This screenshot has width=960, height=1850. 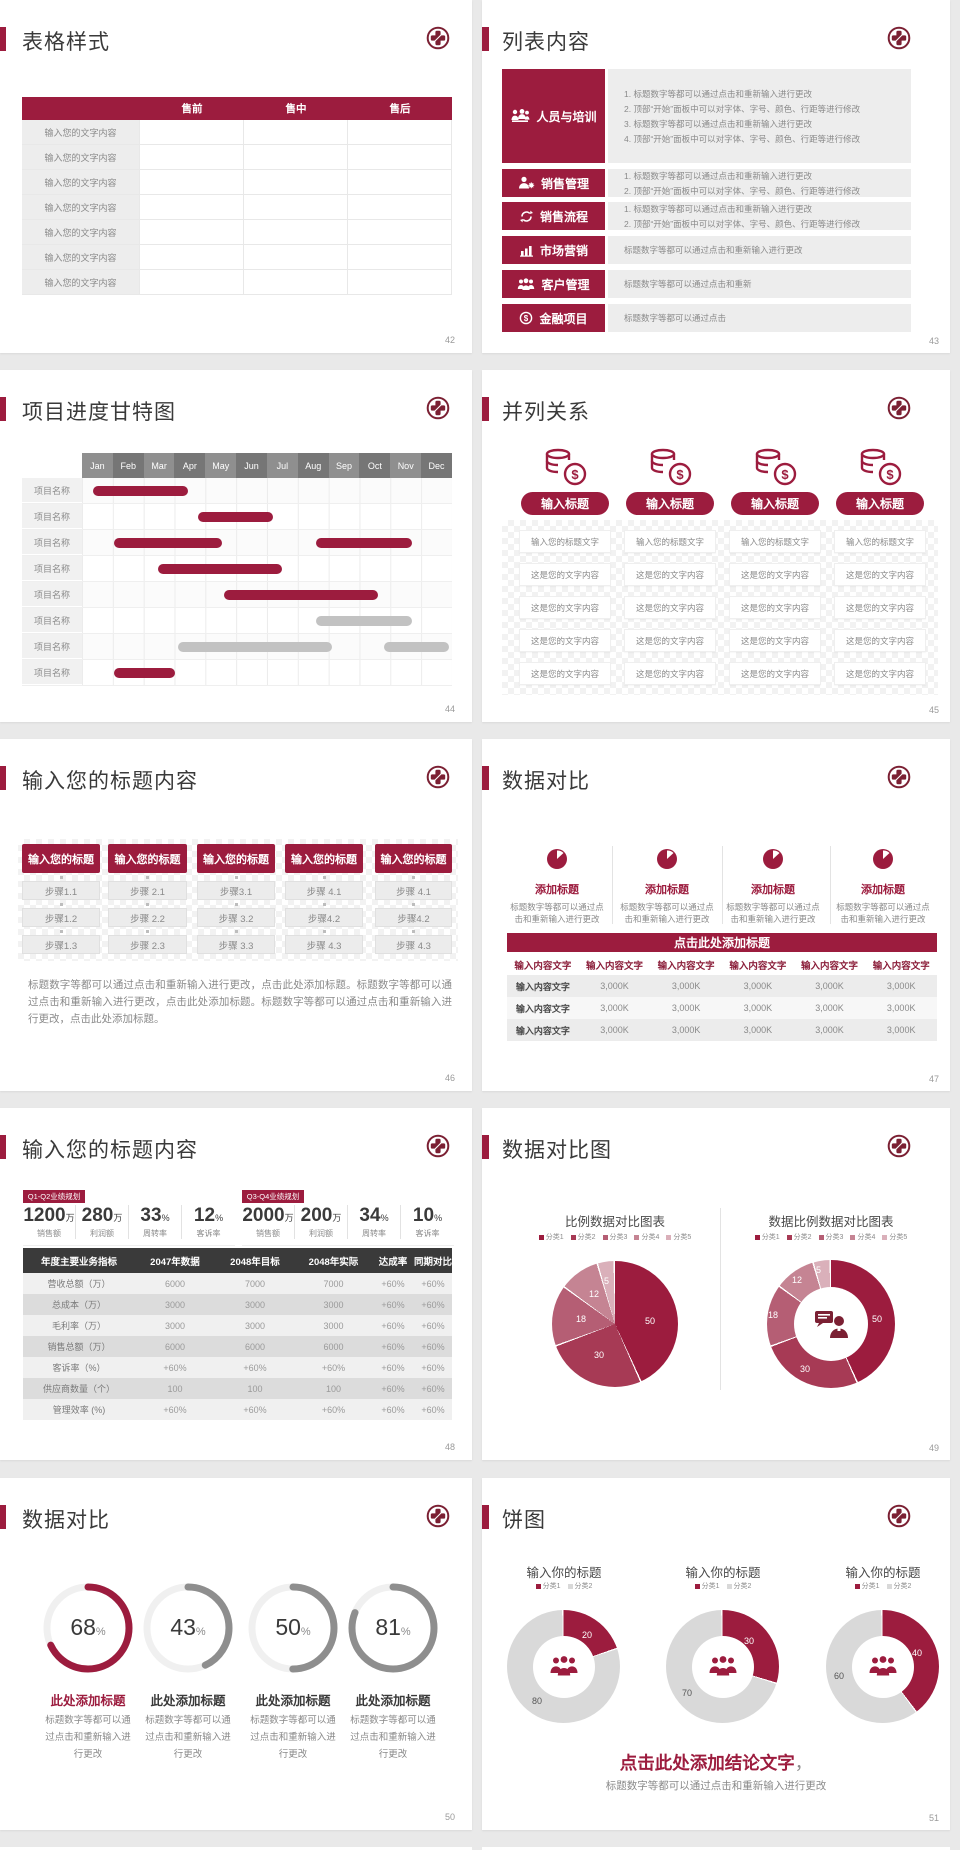 I want to click on card-heading: 此处添加标题, so click(x=293, y=1701).